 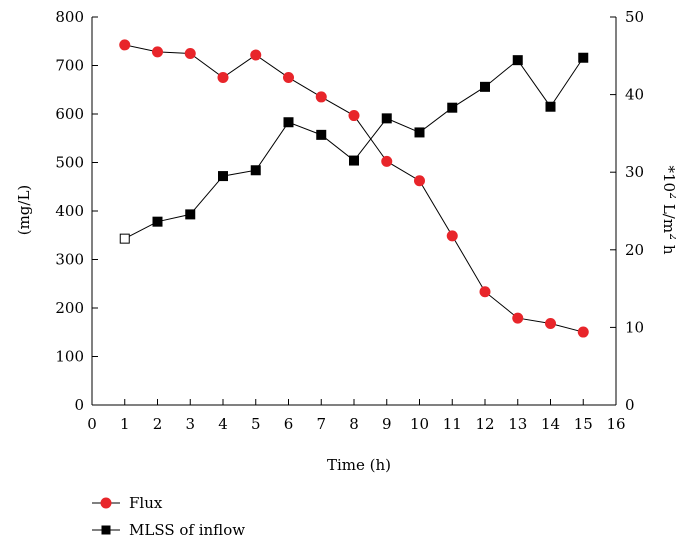 What do you see at coordinates (256, 424) in the screenshot?
I see `x-tick-label: 5` at bounding box center [256, 424].